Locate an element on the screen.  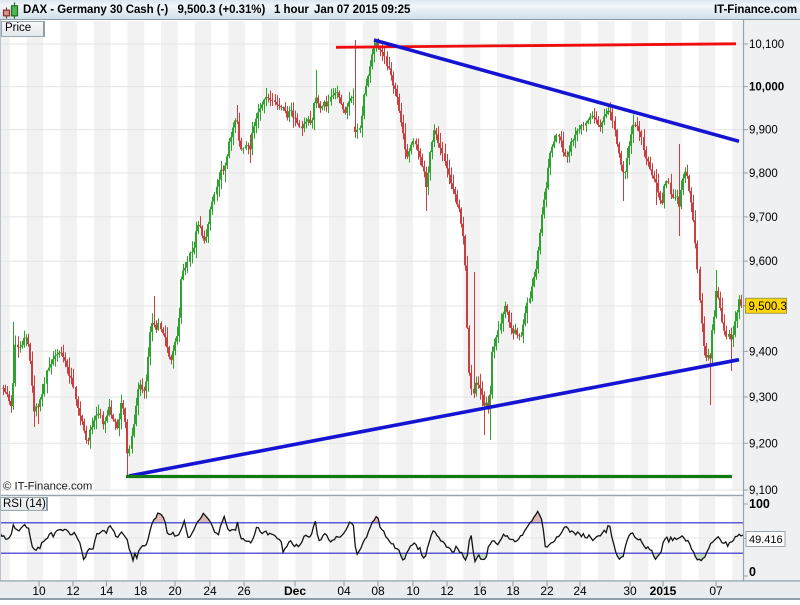
svg-text: © IT-Finance.com is located at coordinates (47, 487).